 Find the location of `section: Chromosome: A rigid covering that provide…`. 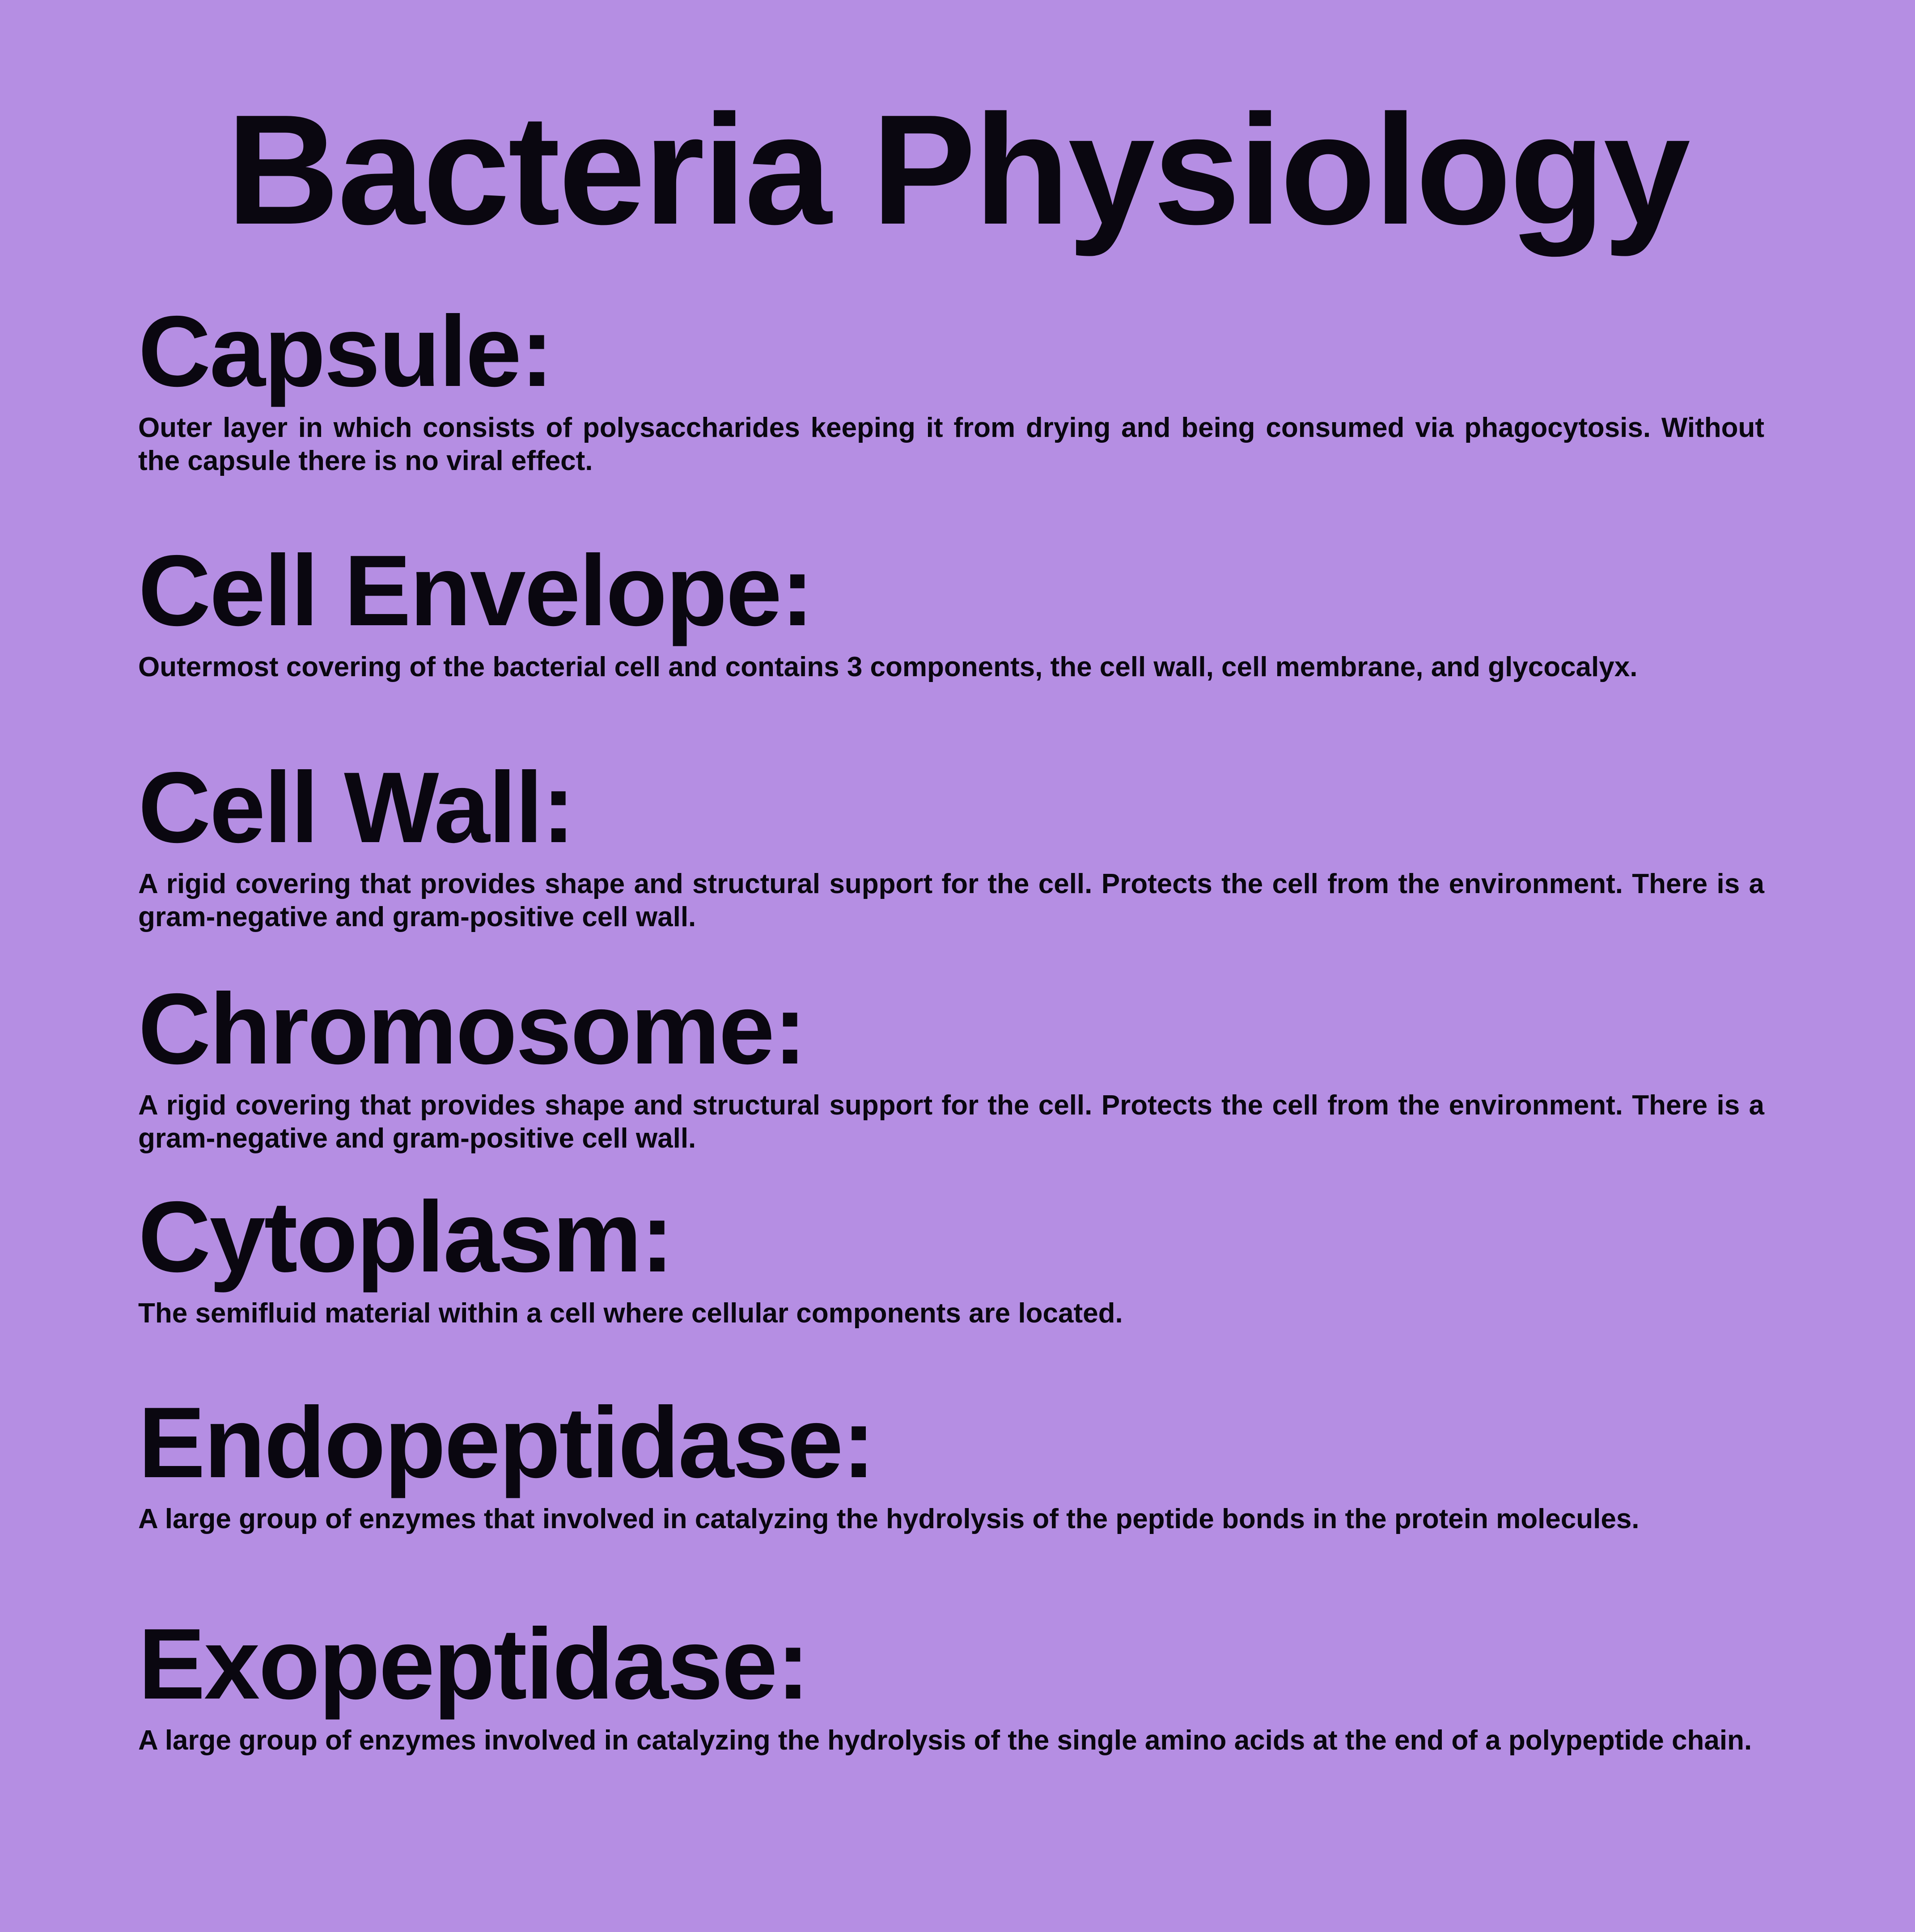

section: Chromosome: A rigid covering that provide… is located at coordinates (951, 1064).